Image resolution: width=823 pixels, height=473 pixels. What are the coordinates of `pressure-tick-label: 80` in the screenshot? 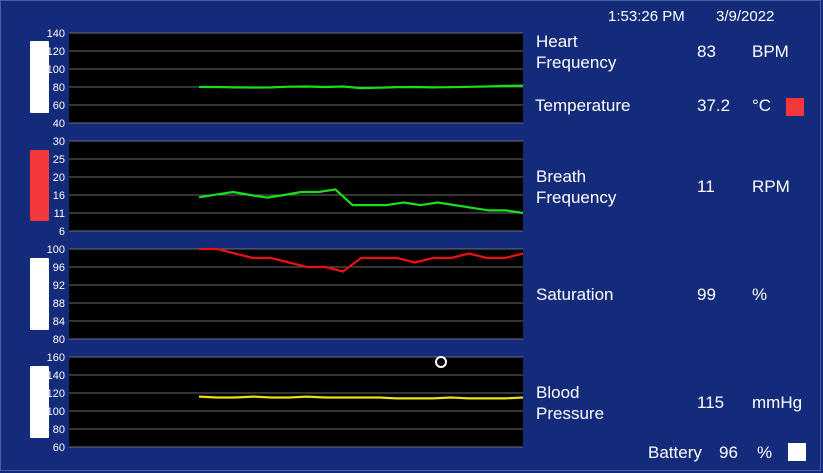 It's located at (59, 430).